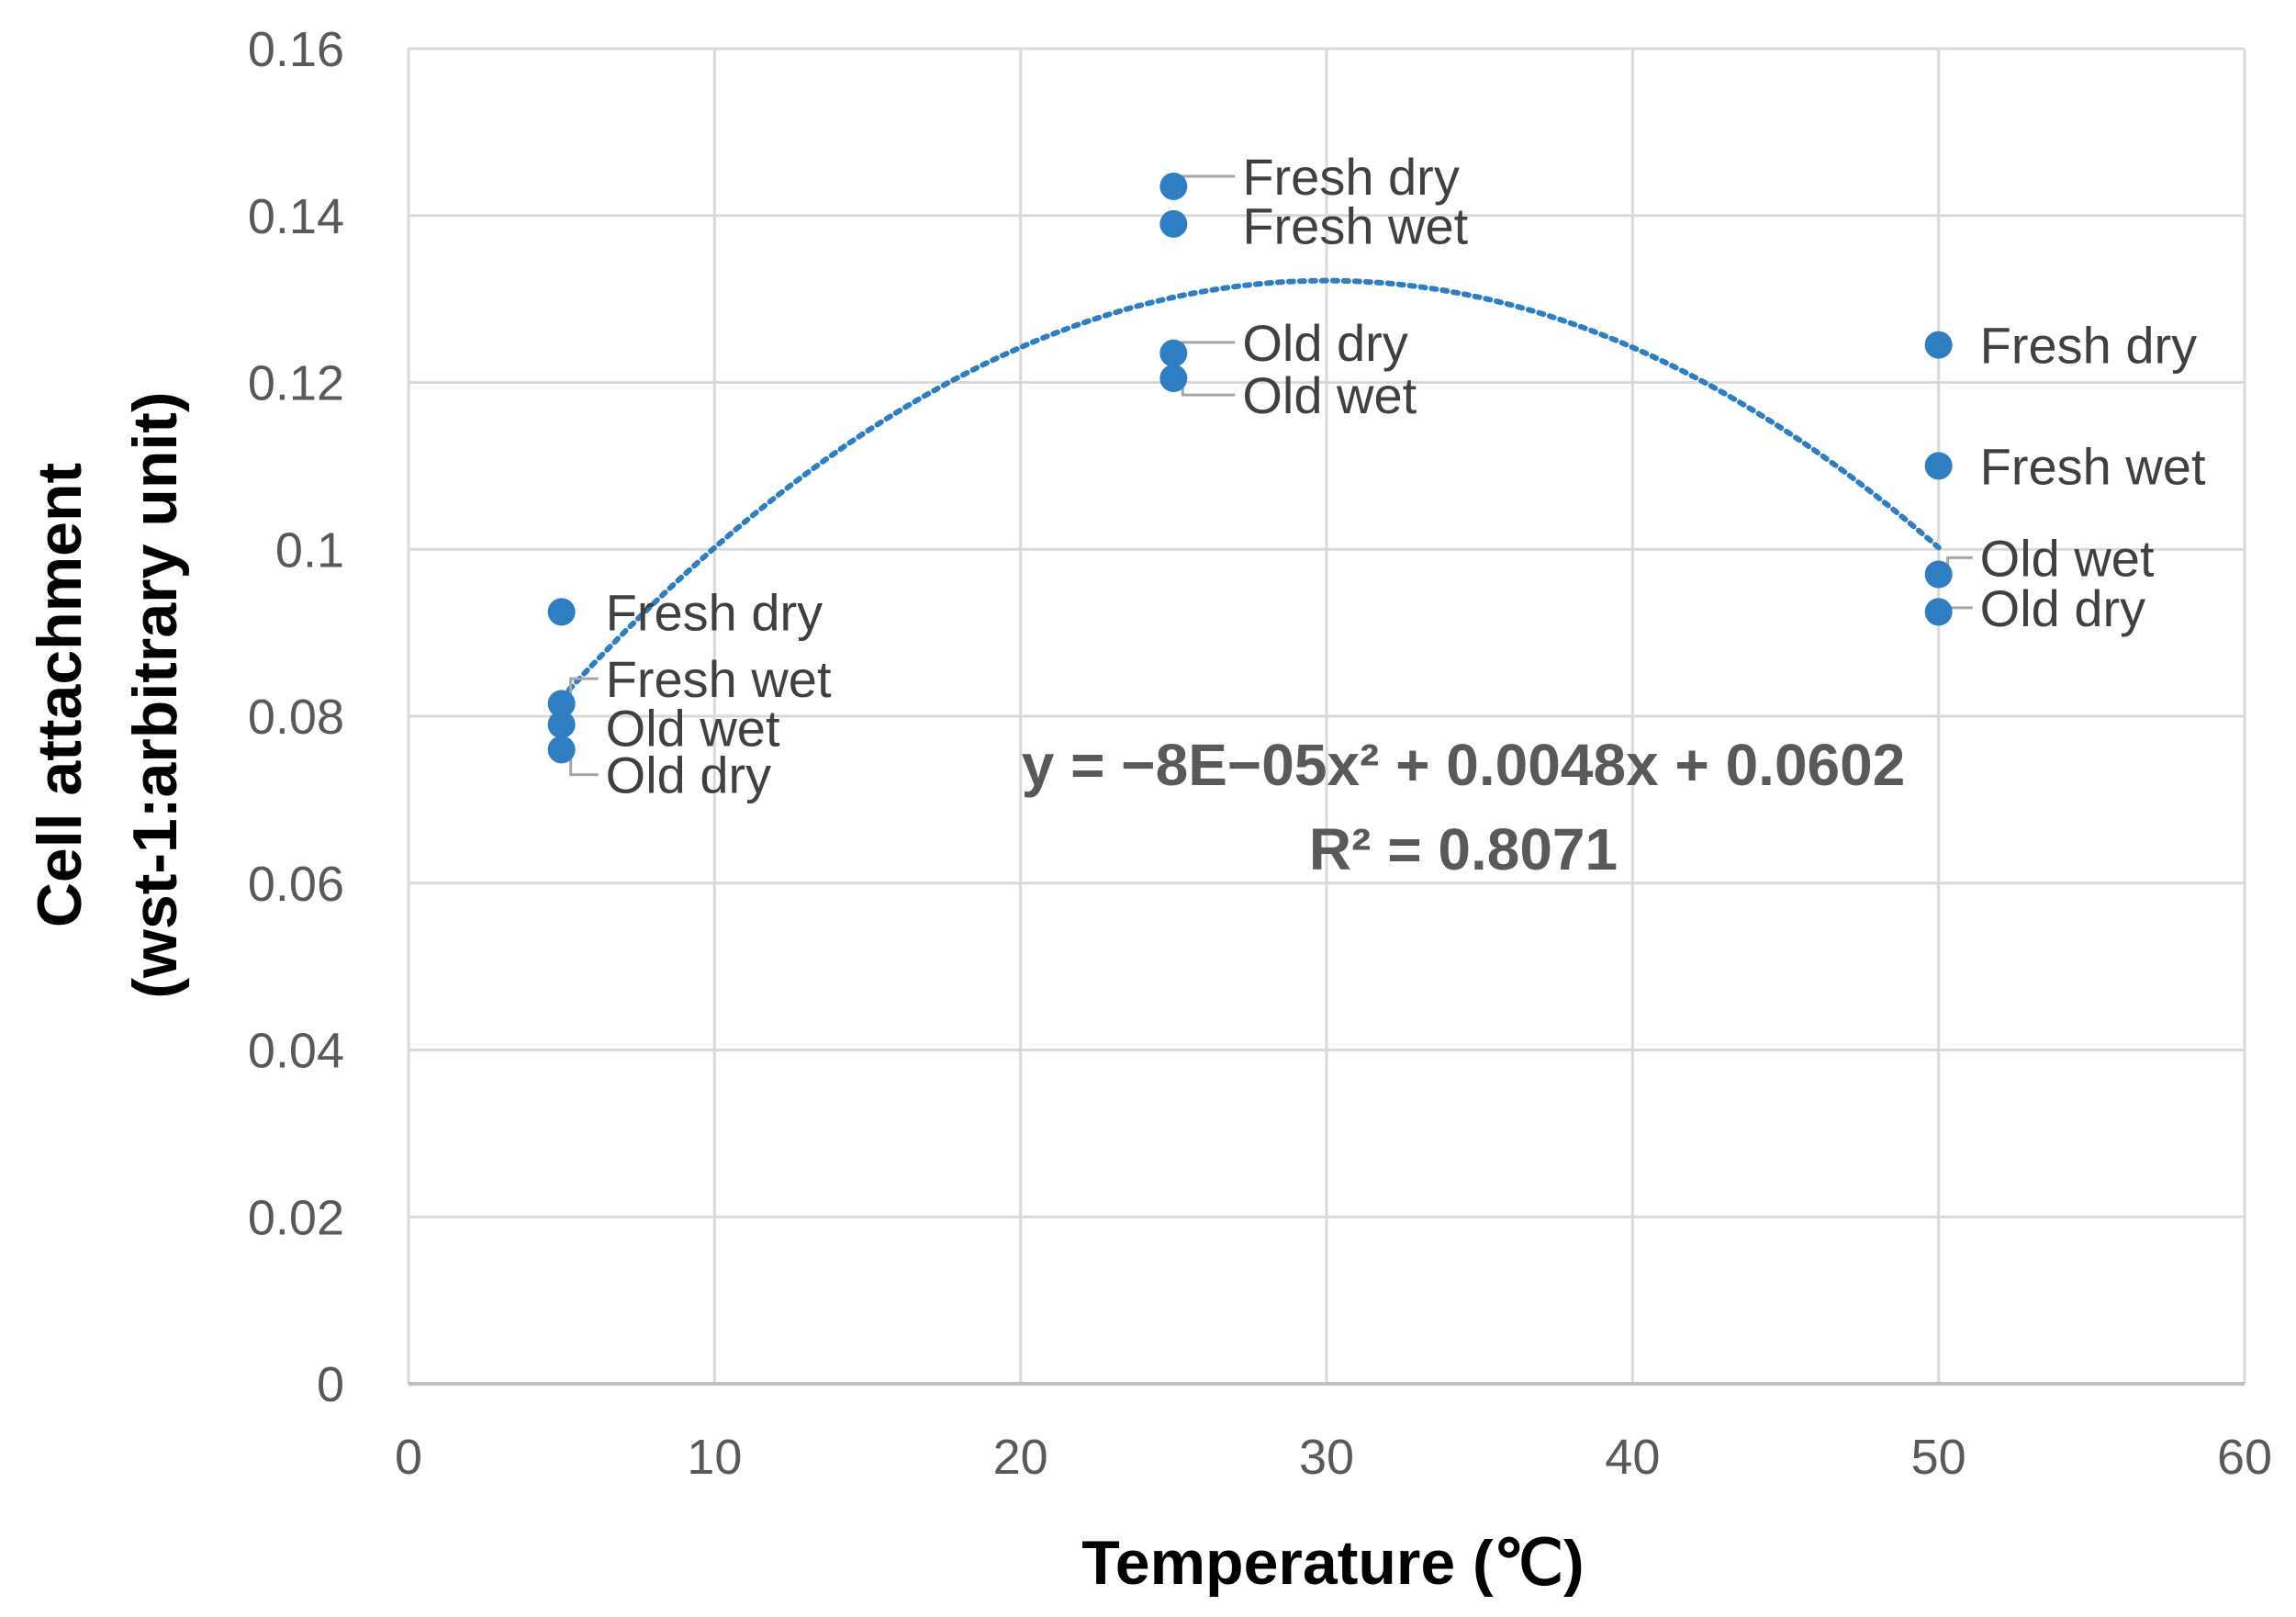  I want to click on y-tick-label: 0.16, so click(296, 49).